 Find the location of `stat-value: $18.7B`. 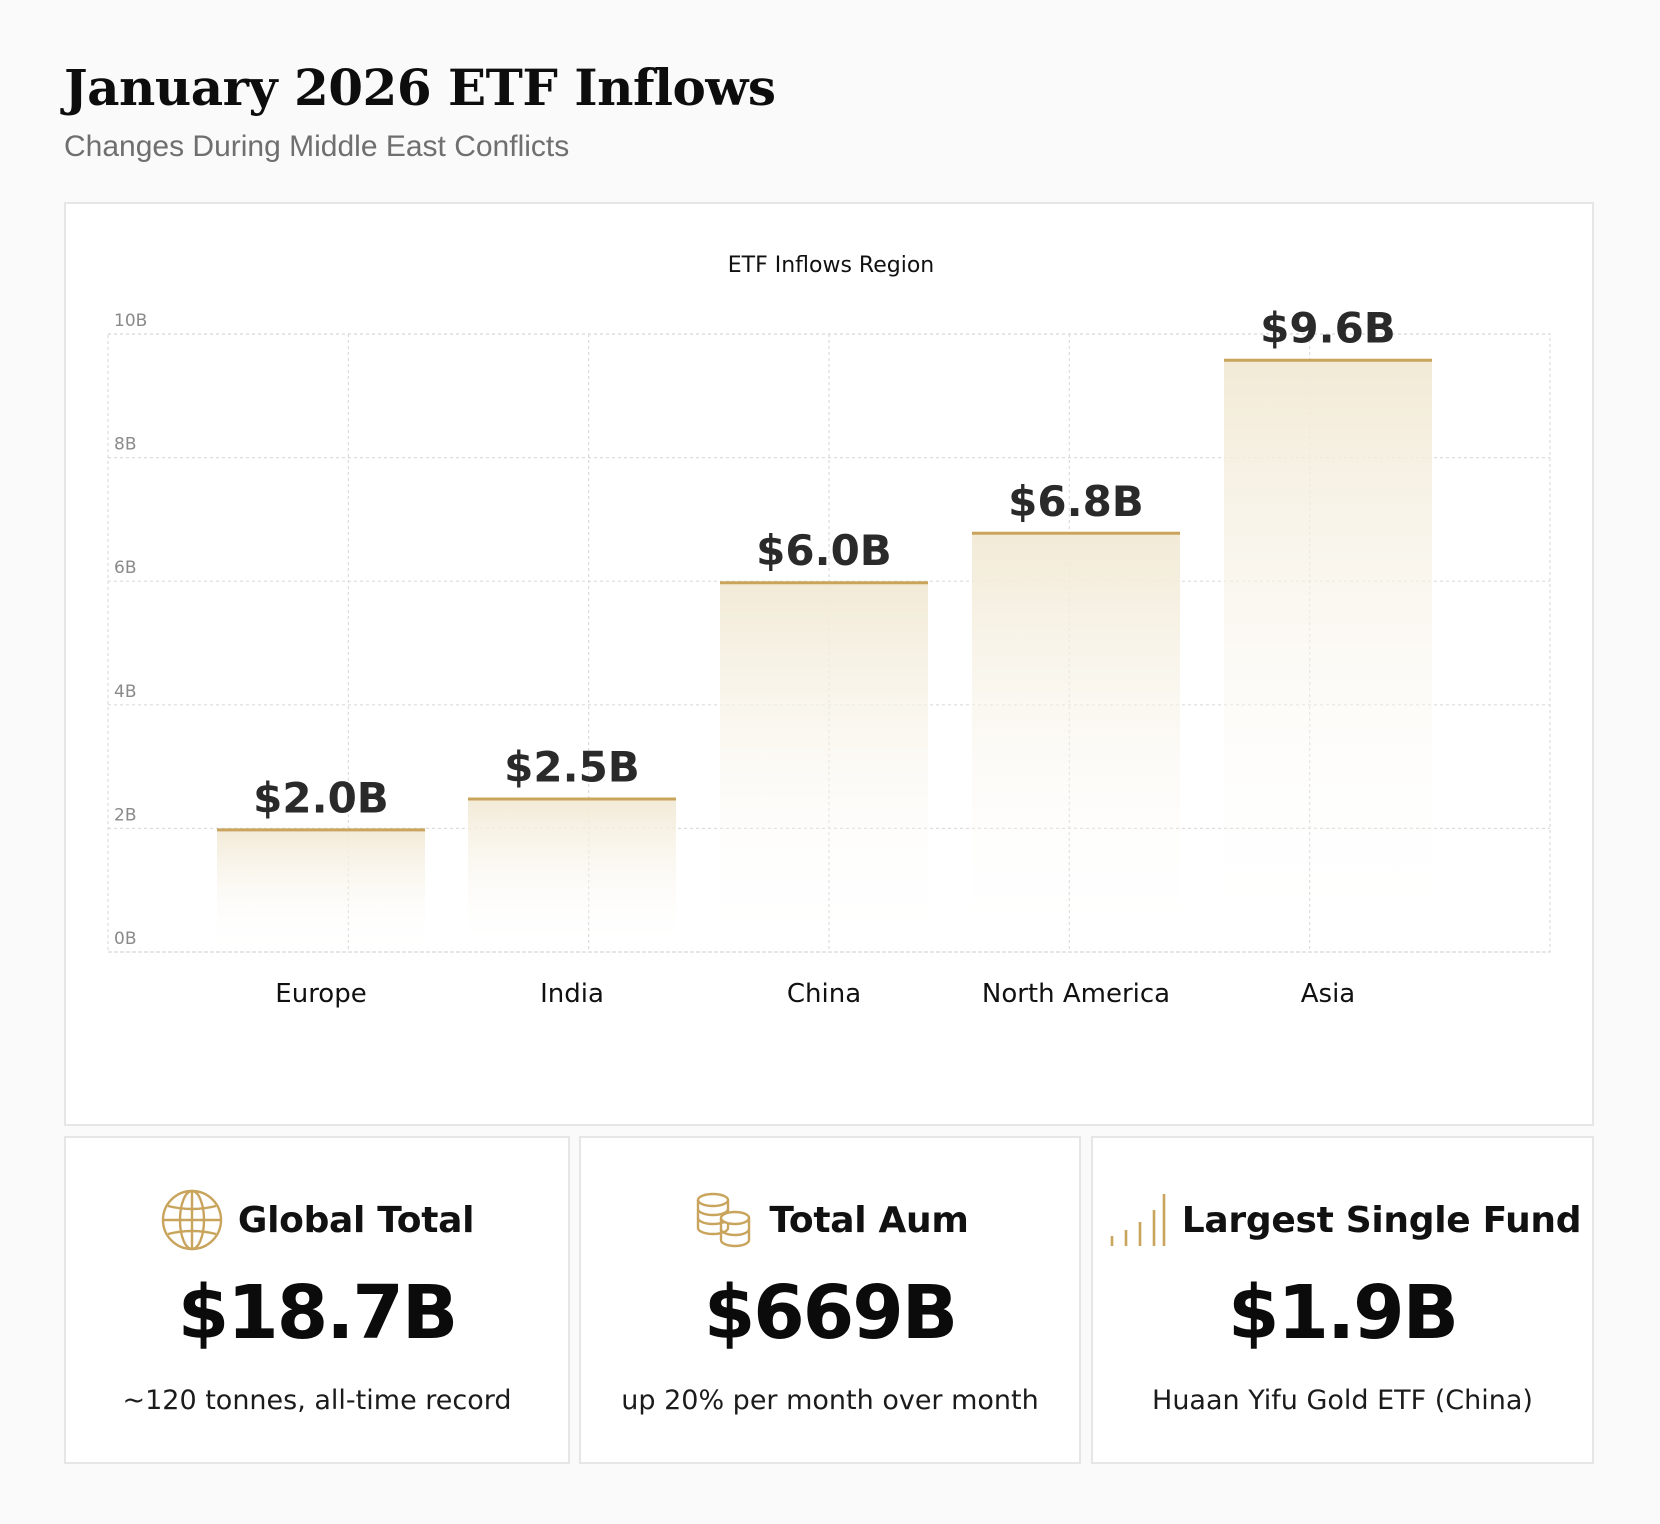

stat-value: $18.7B is located at coordinates (317, 1313).